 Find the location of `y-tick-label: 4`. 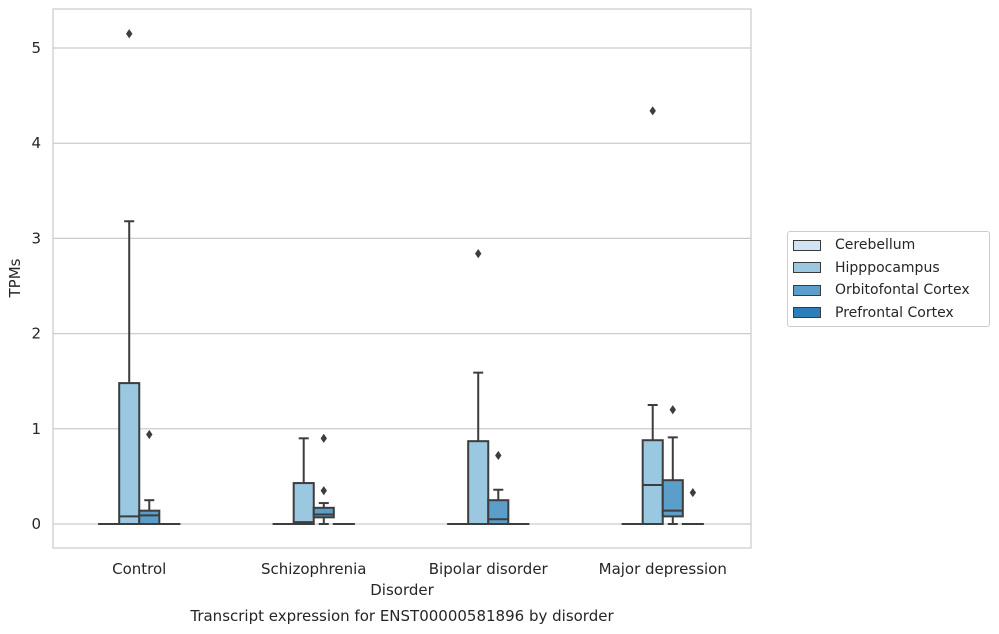

y-tick-label: 4 is located at coordinates (36, 143).